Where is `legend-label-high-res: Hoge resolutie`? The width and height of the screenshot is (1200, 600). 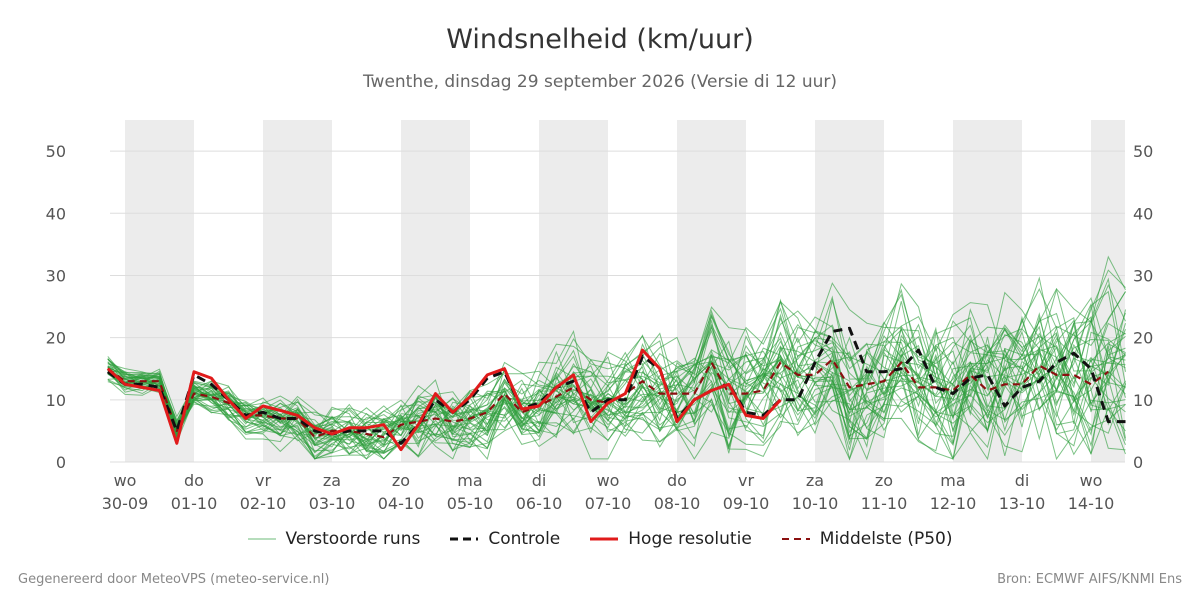 legend-label-high-res: Hoge resolutie is located at coordinates (690, 539).